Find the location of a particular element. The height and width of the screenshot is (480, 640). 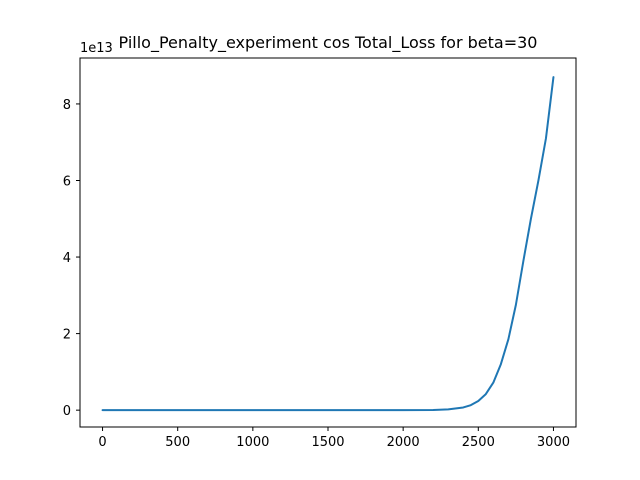

y-tick-label: 0 is located at coordinates (67, 411).